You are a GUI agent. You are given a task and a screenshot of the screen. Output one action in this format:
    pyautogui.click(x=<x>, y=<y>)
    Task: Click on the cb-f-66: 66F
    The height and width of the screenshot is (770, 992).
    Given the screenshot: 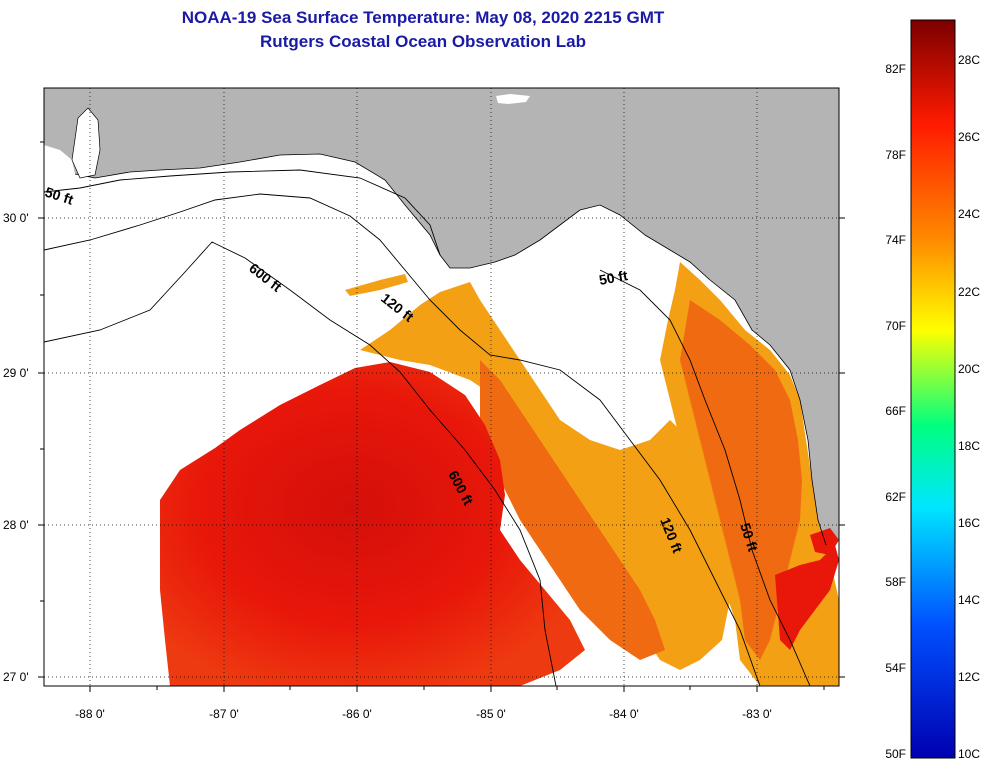 What is the action you would take?
    pyautogui.click(x=895, y=411)
    